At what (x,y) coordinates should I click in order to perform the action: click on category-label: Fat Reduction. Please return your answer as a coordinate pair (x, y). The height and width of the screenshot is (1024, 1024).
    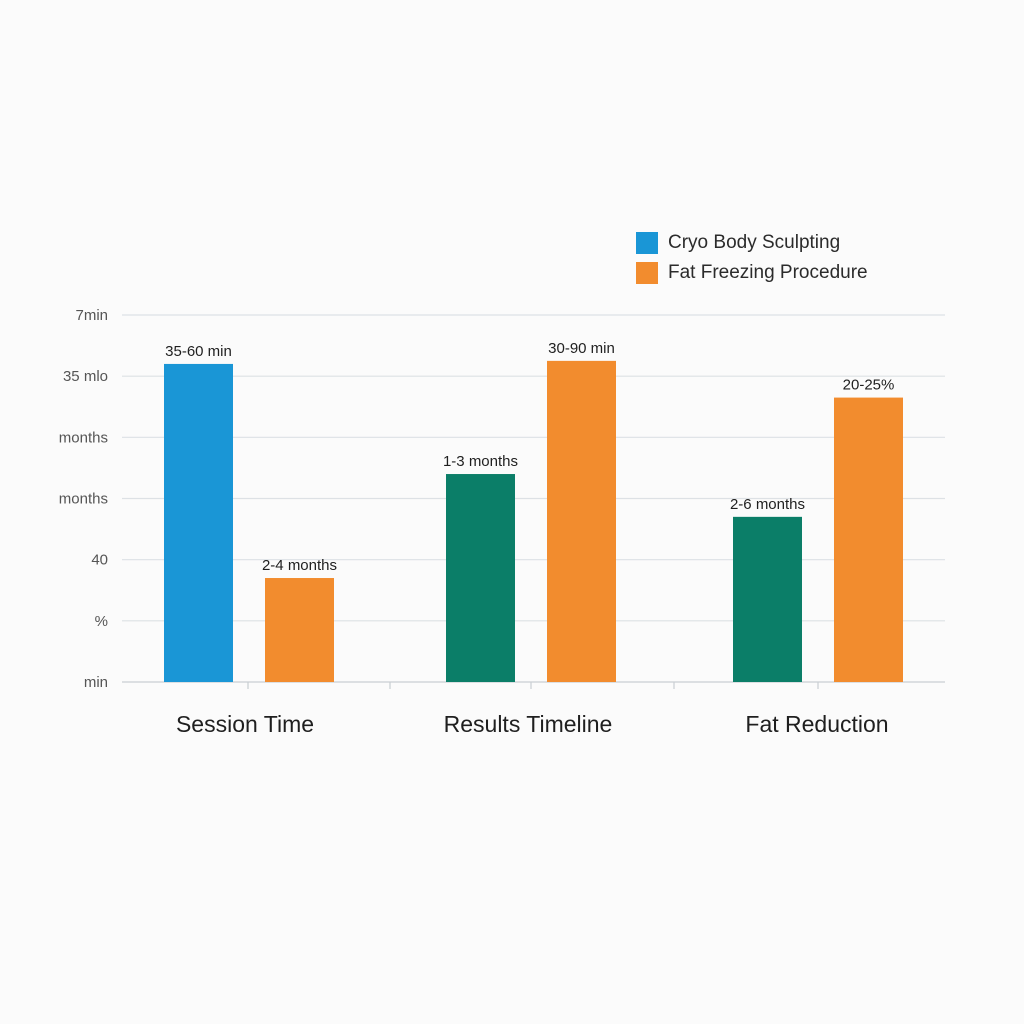
    Looking at the image, I should click on (816, 724).